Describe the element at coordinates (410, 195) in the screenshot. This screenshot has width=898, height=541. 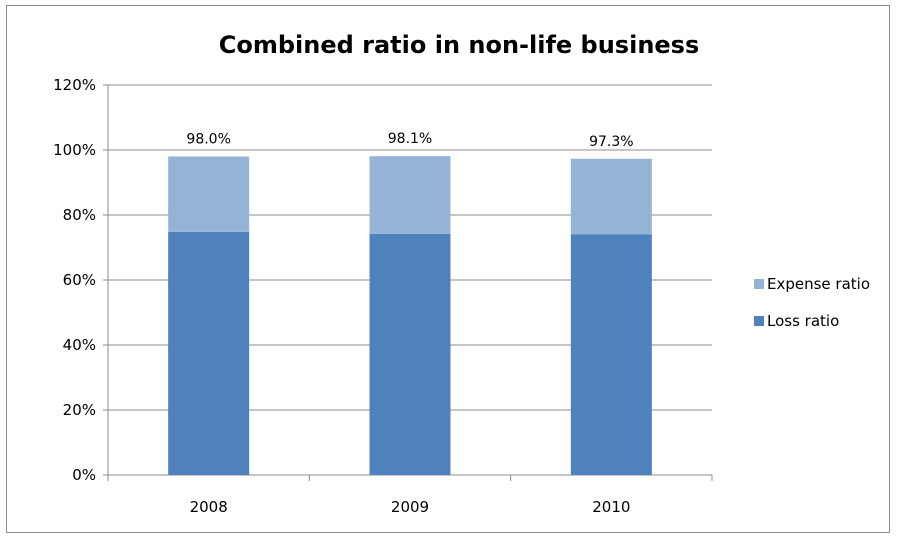
I see `bar-expense-ratio-2009` at that location.